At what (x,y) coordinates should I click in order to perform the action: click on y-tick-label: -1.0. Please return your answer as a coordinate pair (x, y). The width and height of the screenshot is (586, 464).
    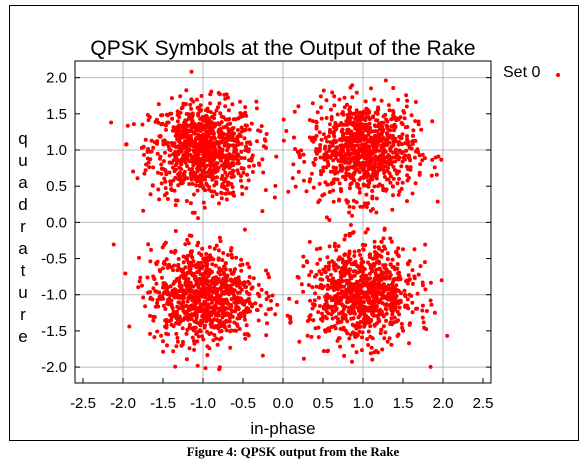
    Looking at the image, I should click on (54, 295).